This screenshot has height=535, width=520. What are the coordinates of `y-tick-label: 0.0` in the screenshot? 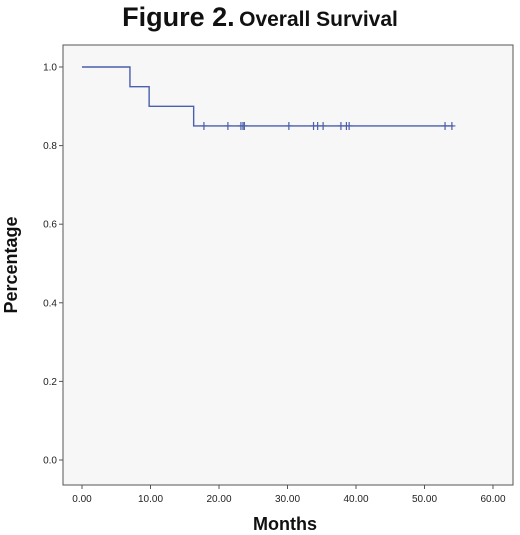 It's located at (50, 461).